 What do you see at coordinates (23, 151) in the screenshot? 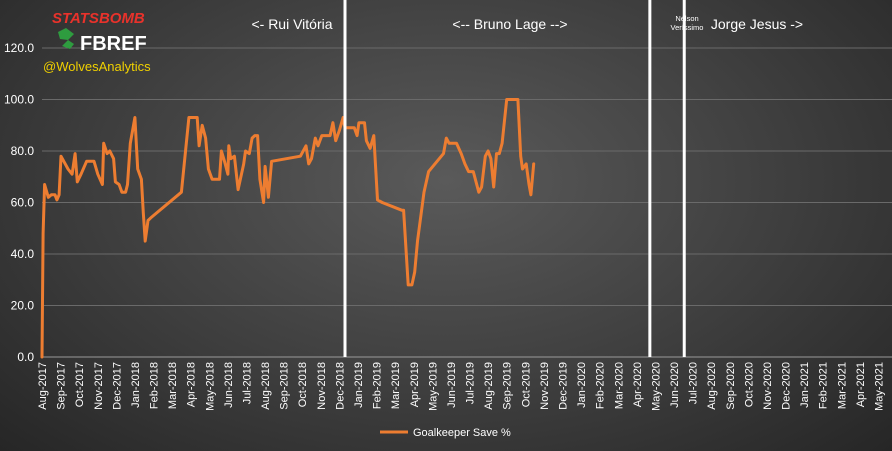
I see `y-tick-label: 80.0` at bounding box center [23, 151].